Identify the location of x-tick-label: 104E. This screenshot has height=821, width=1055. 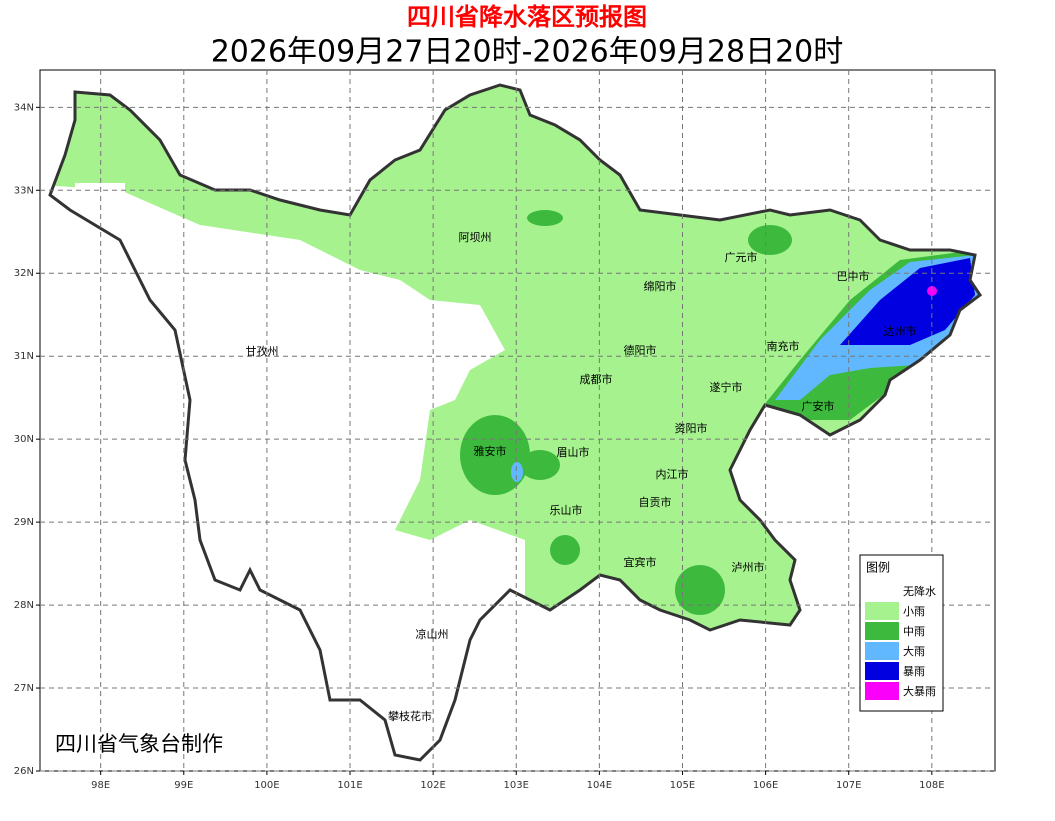
(599, 785).